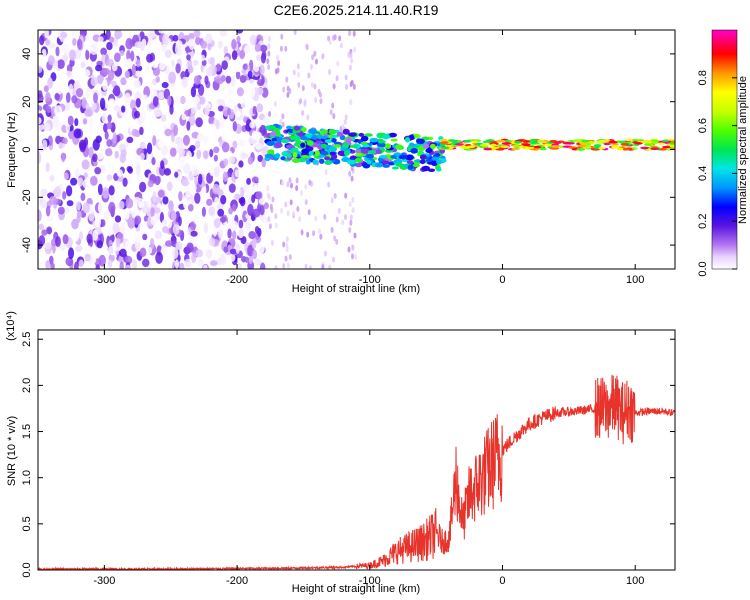 The height and width of the screenshot is (600, 750). I want to click on snr-y-label: SNR (10 * v/v), so click(12, 451).